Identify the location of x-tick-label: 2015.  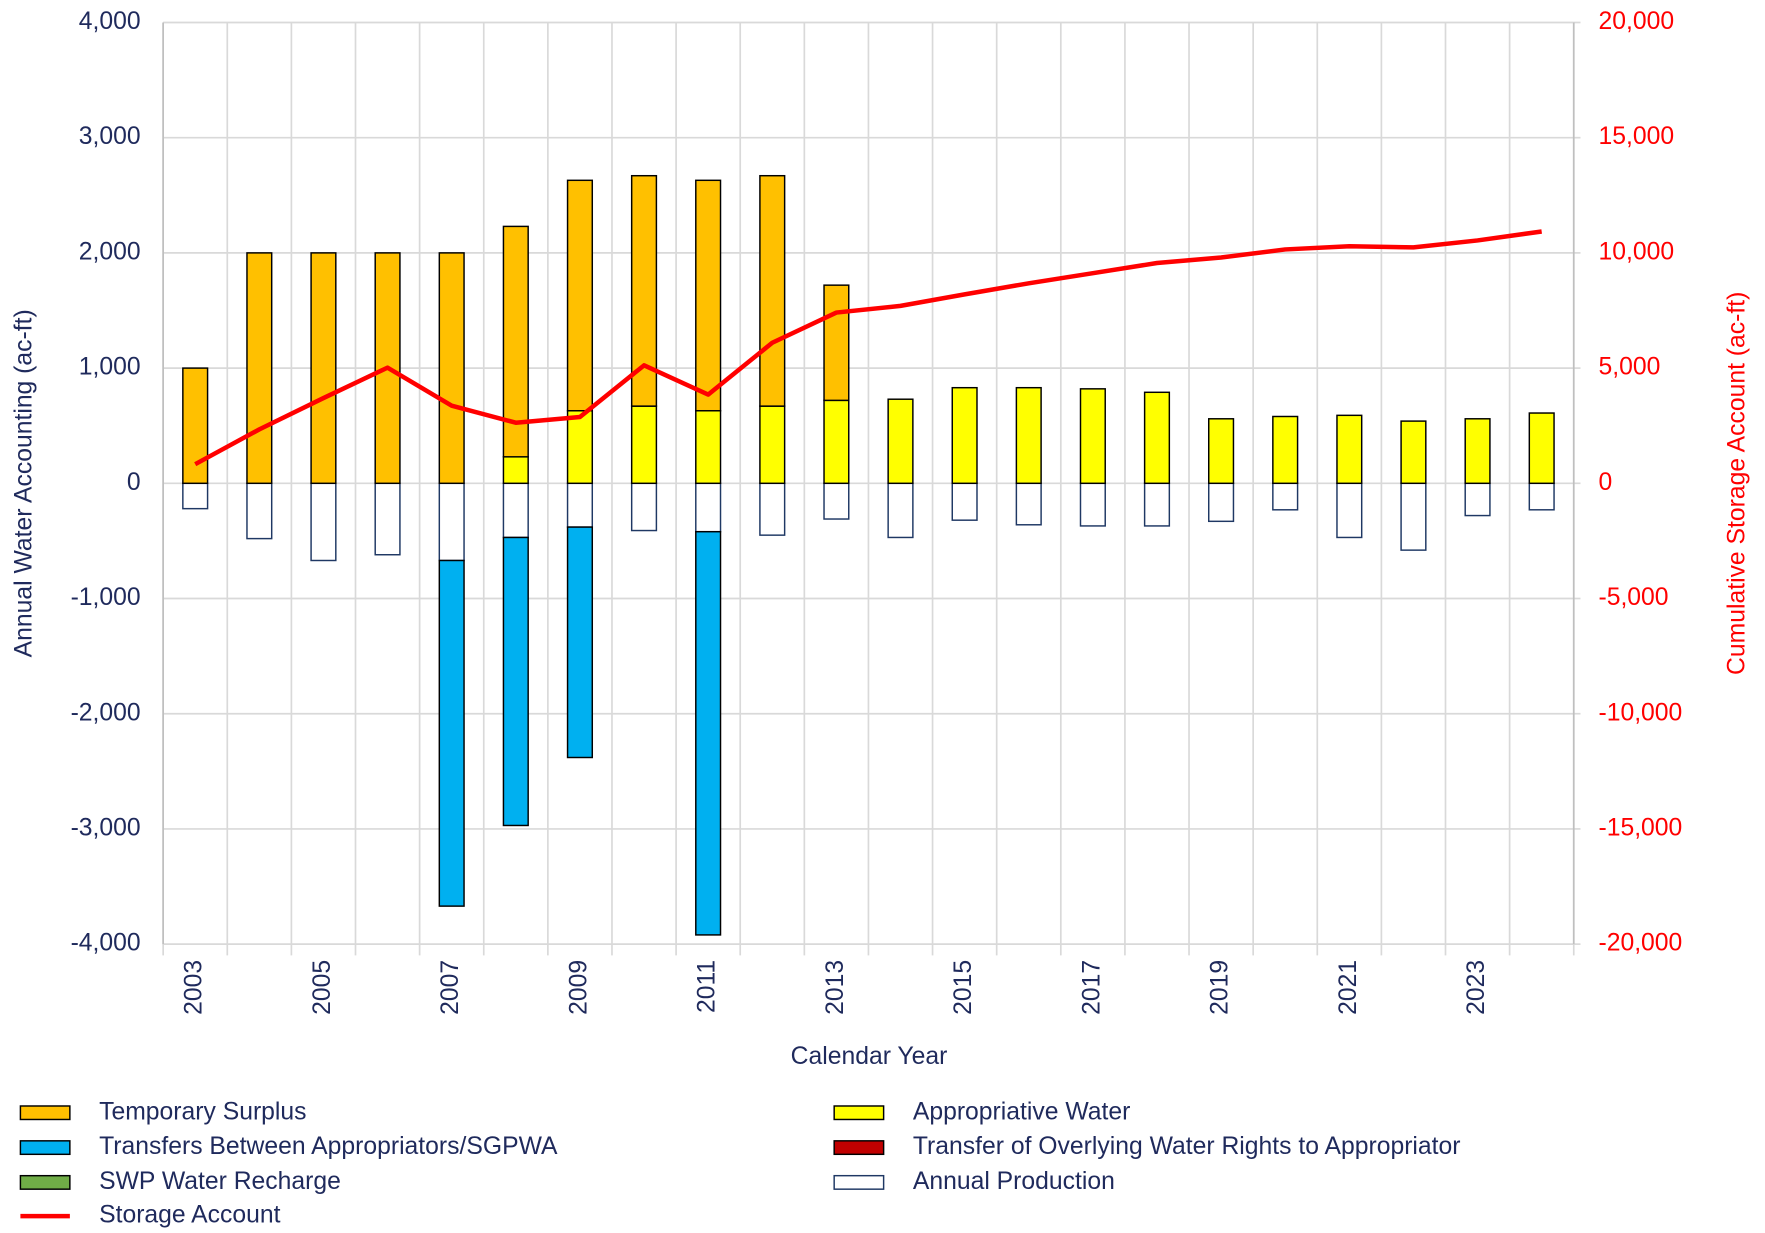
(963, 987).